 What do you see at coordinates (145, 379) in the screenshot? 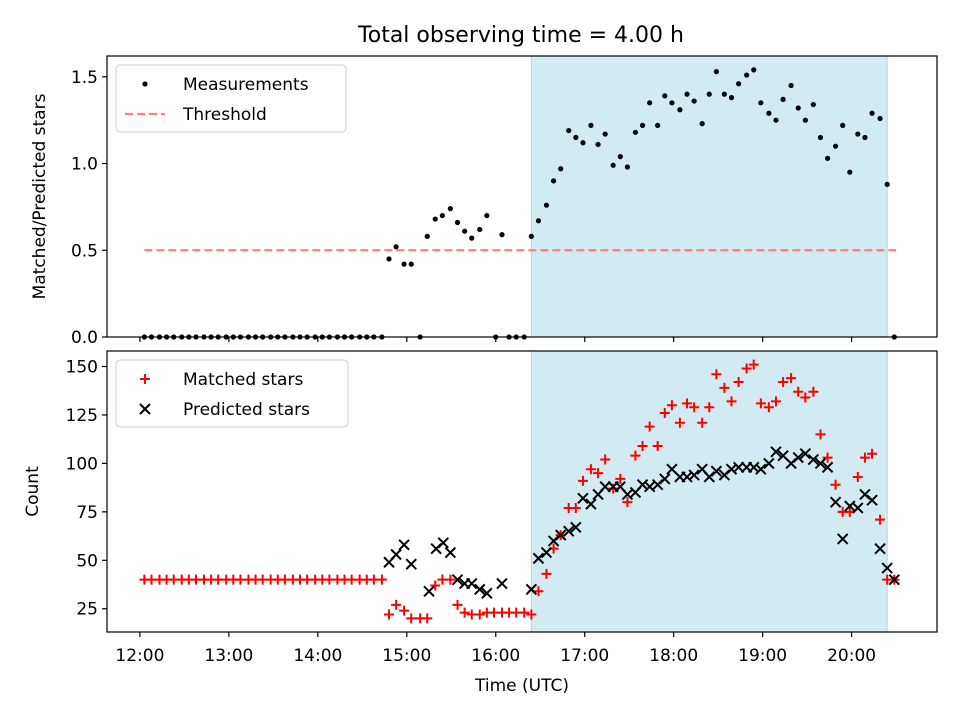
I see `legend-swatch-plus` at bounding box center [145, 379].